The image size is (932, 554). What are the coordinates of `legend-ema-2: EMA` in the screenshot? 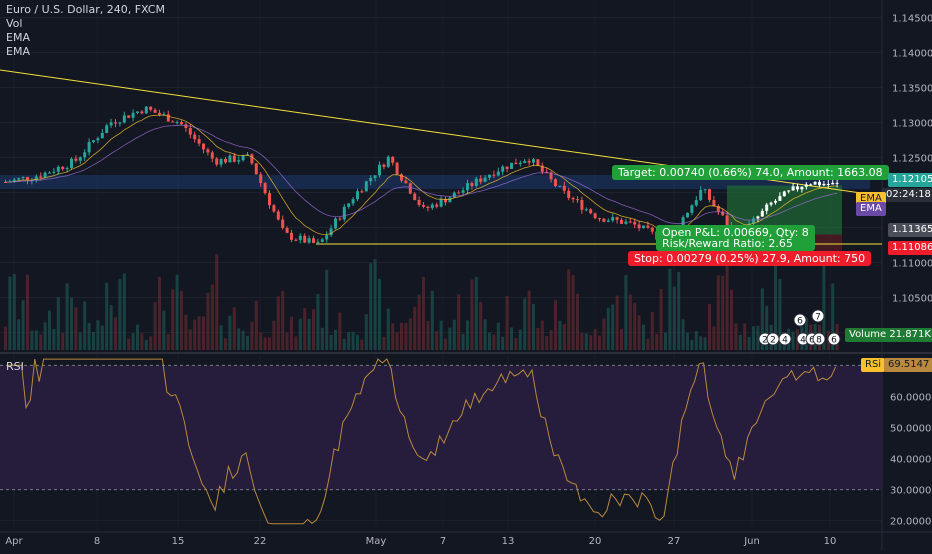 It's located at (18, 51).